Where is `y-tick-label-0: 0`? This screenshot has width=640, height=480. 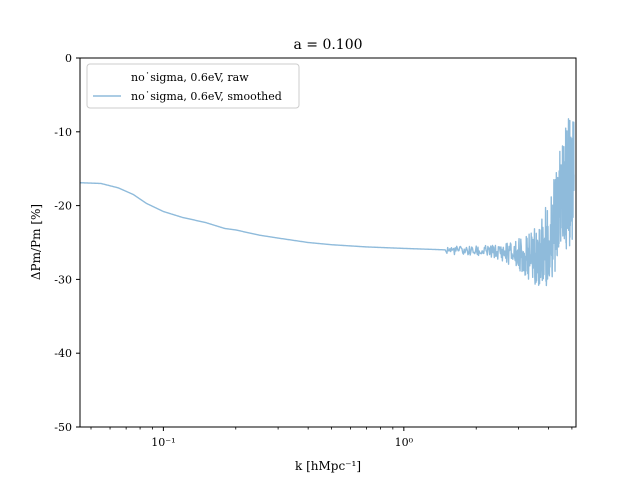 y-tick-label-0: 0 is located at coordinates (68, 58).